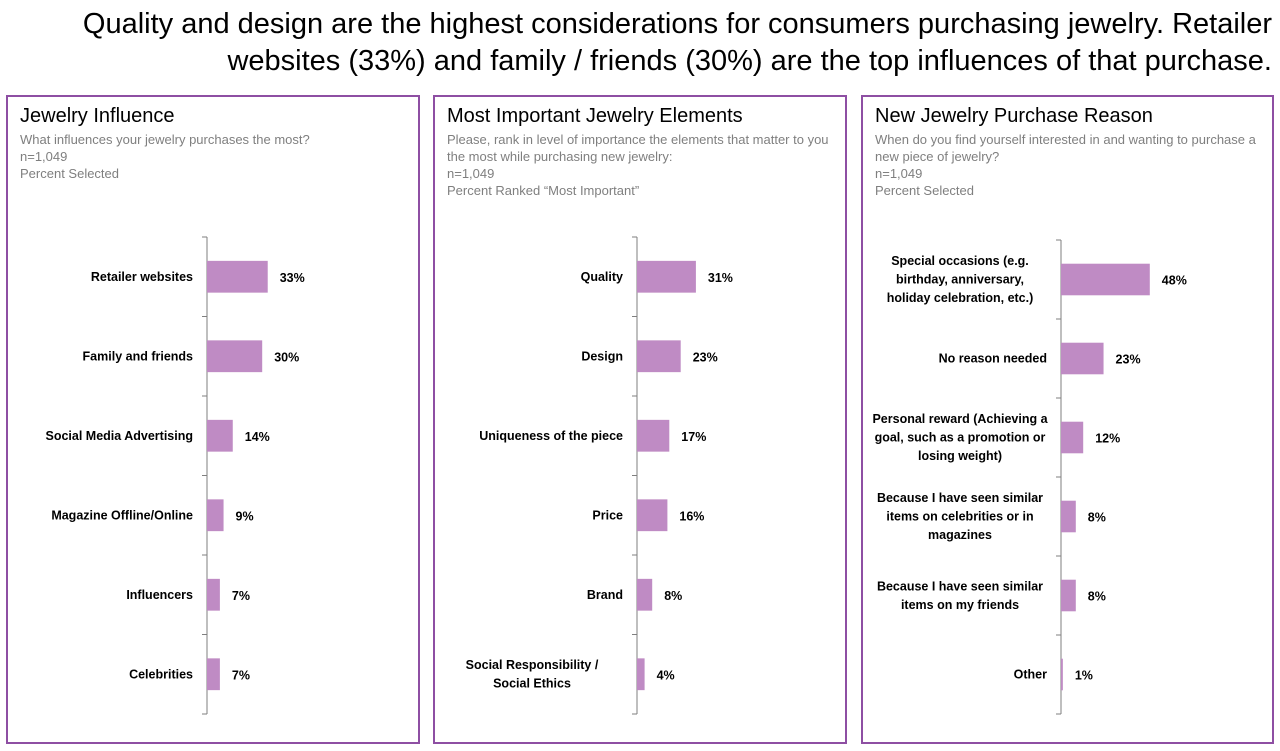 The image size is (1280, 751). What do you see at coordinates (97, 116) in the screenshot?
I see `chart-title: Jewelry Influence` at bounding box center [97, 116].